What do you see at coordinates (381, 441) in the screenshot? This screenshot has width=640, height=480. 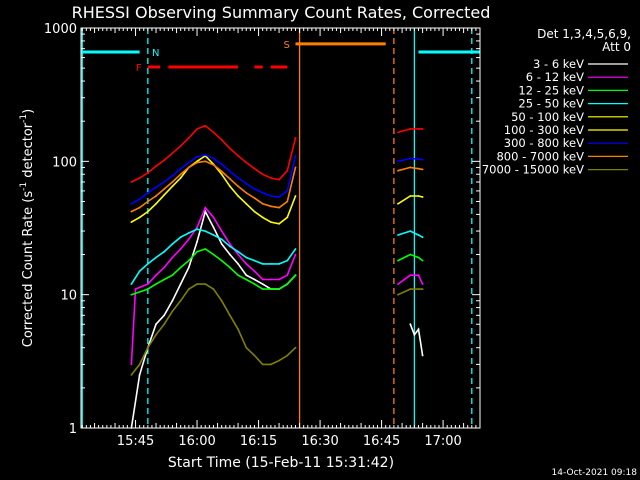 I see `x-tick-label: 16:45` at bounding box center [381, 441].